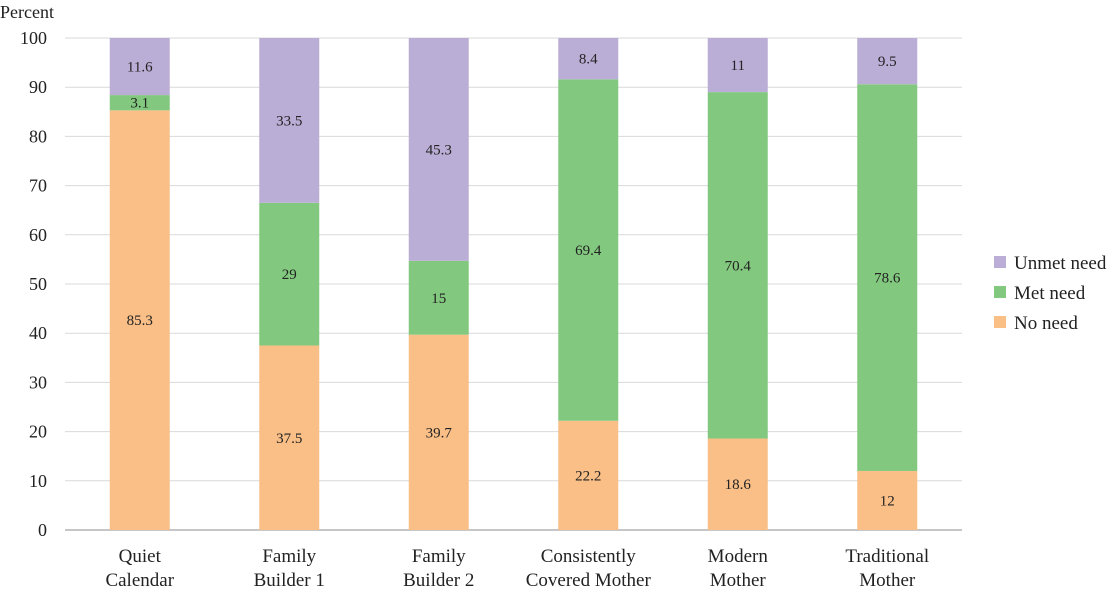 This screenshot has width=1114, height=592. I want to click on data-label: 11, so click(738, 66).